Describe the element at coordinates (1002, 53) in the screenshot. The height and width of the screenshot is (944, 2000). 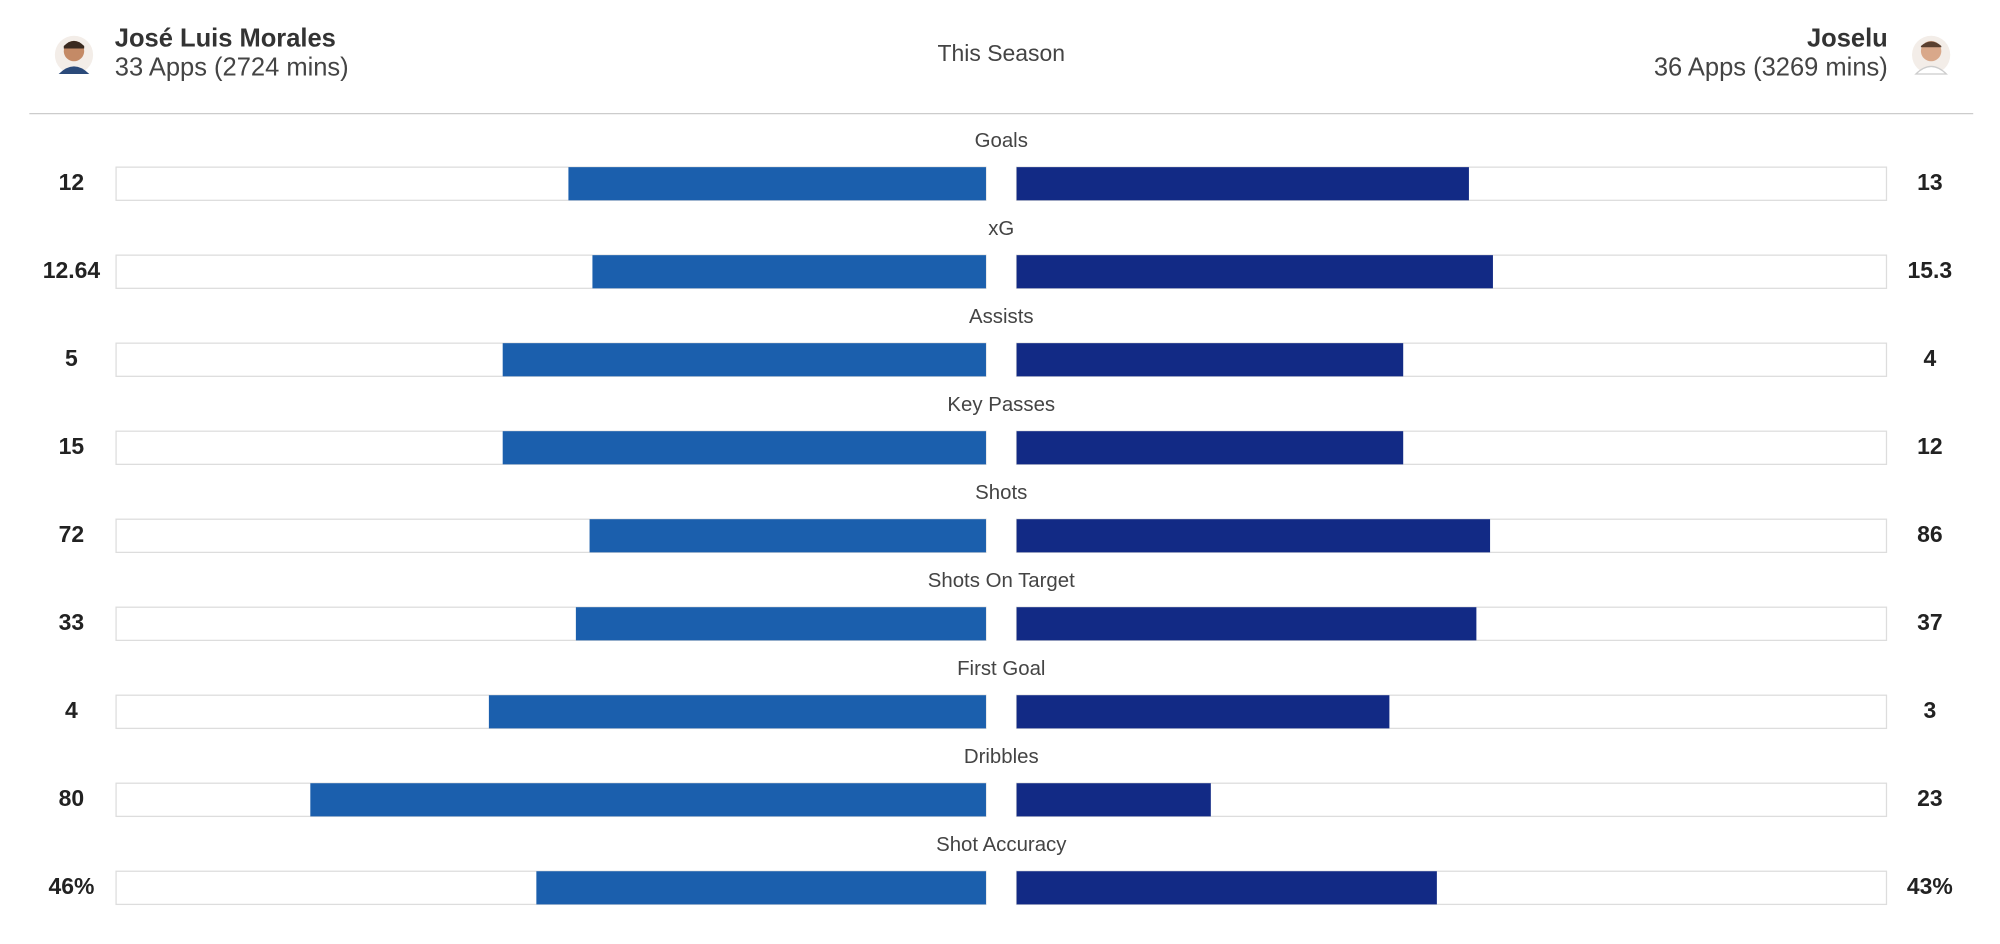
I see `chart-title: This Season` at that location.